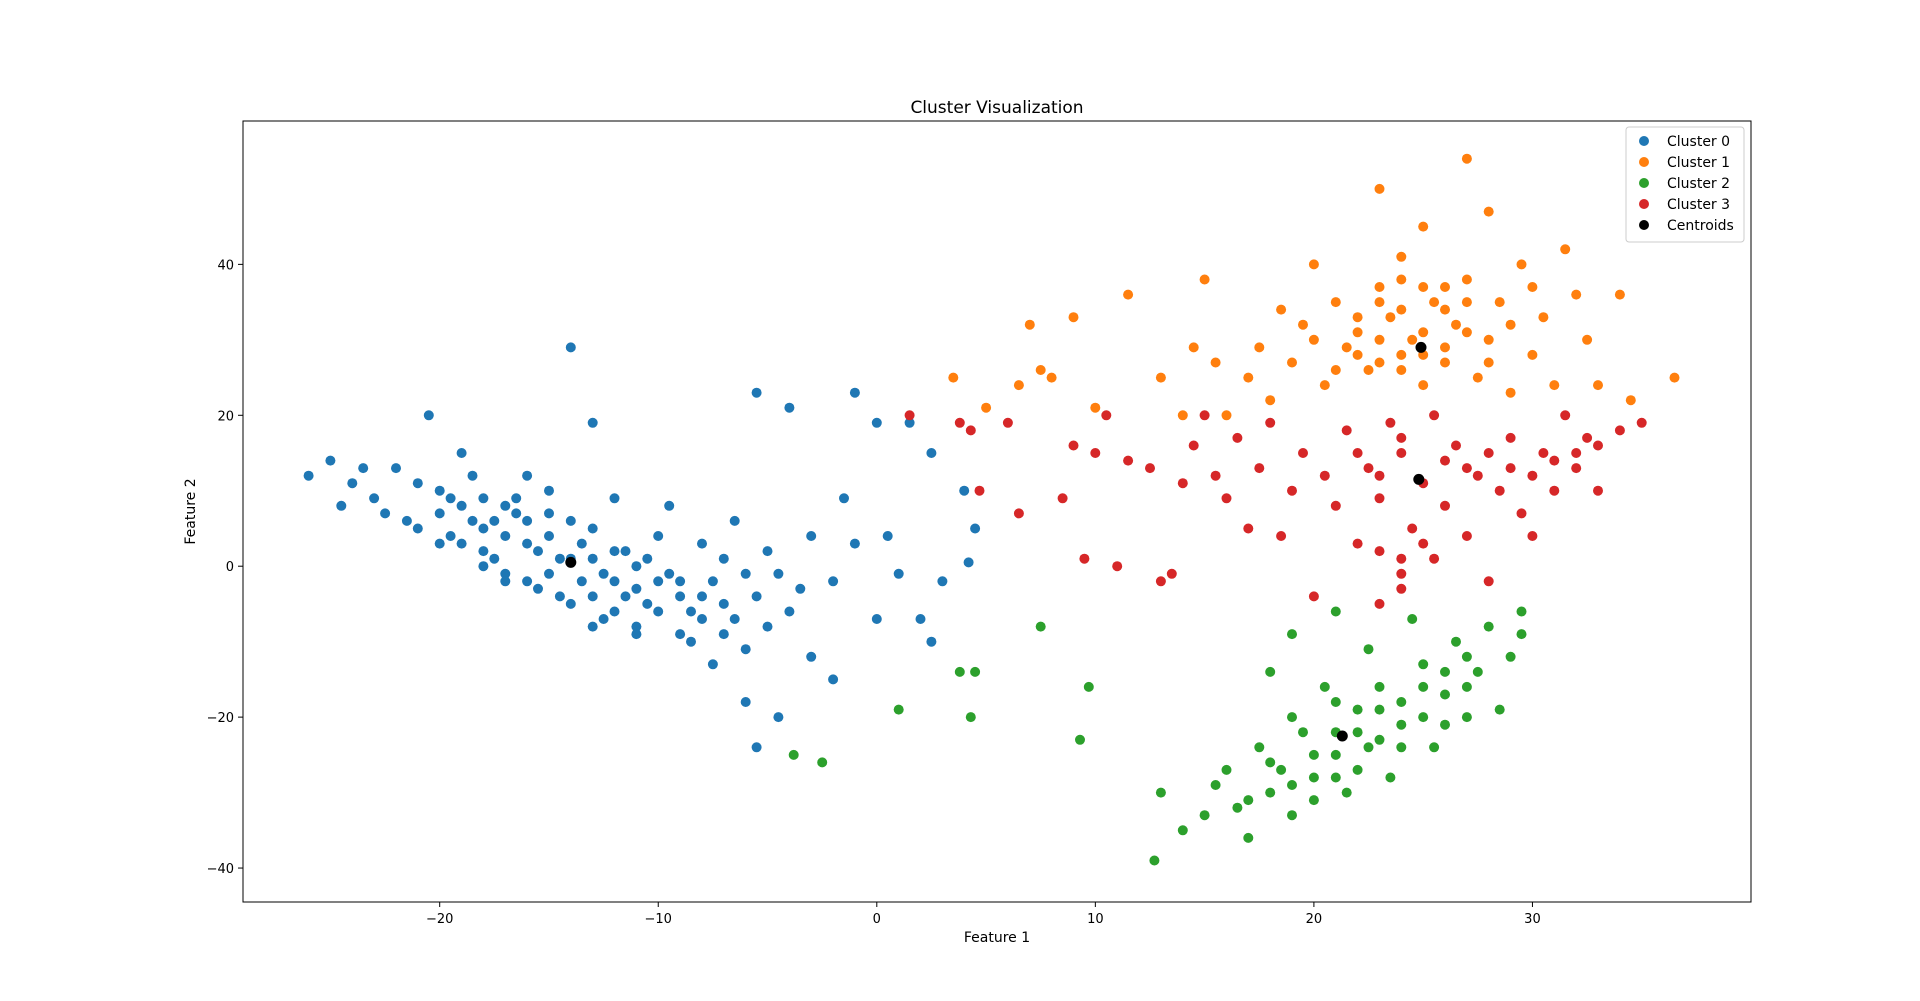 This screenshot has height=1001, width=1920. What do you see at coordinates (658, 919) in the screenshot?
I see `x-tick-label-1: −10` at bounding box center [658, 919].